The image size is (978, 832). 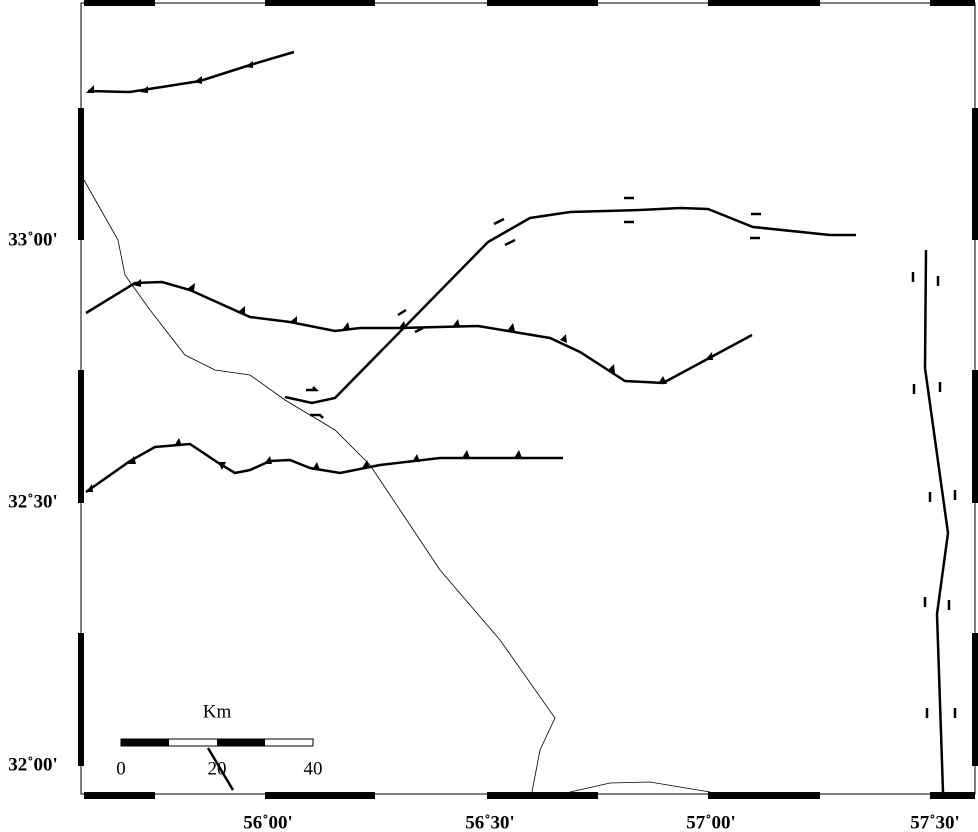 I want to click on lat-label: 33˚00', so click(x=33, y=239).